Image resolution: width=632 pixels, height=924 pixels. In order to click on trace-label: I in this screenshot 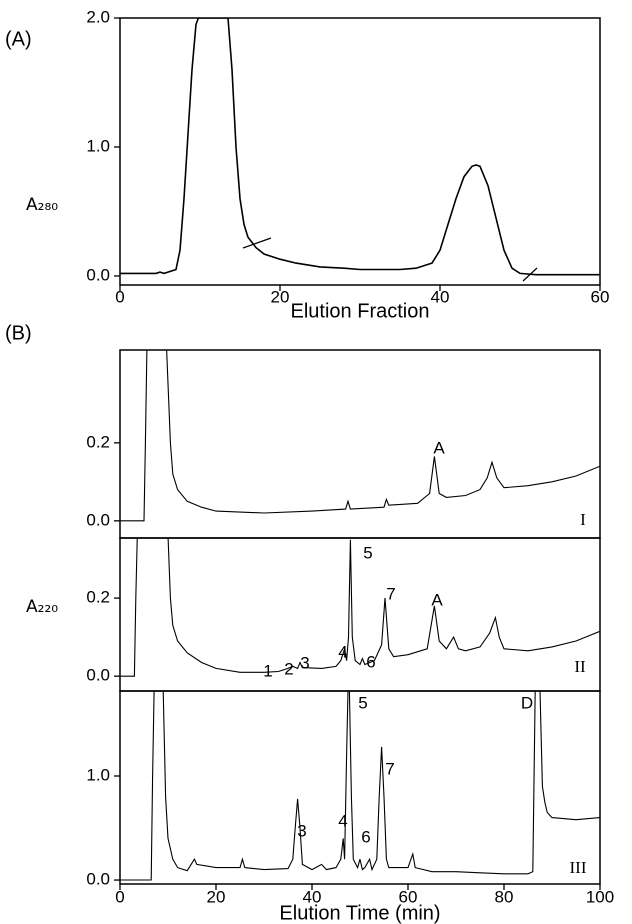, I will do `click(583, 519)`.